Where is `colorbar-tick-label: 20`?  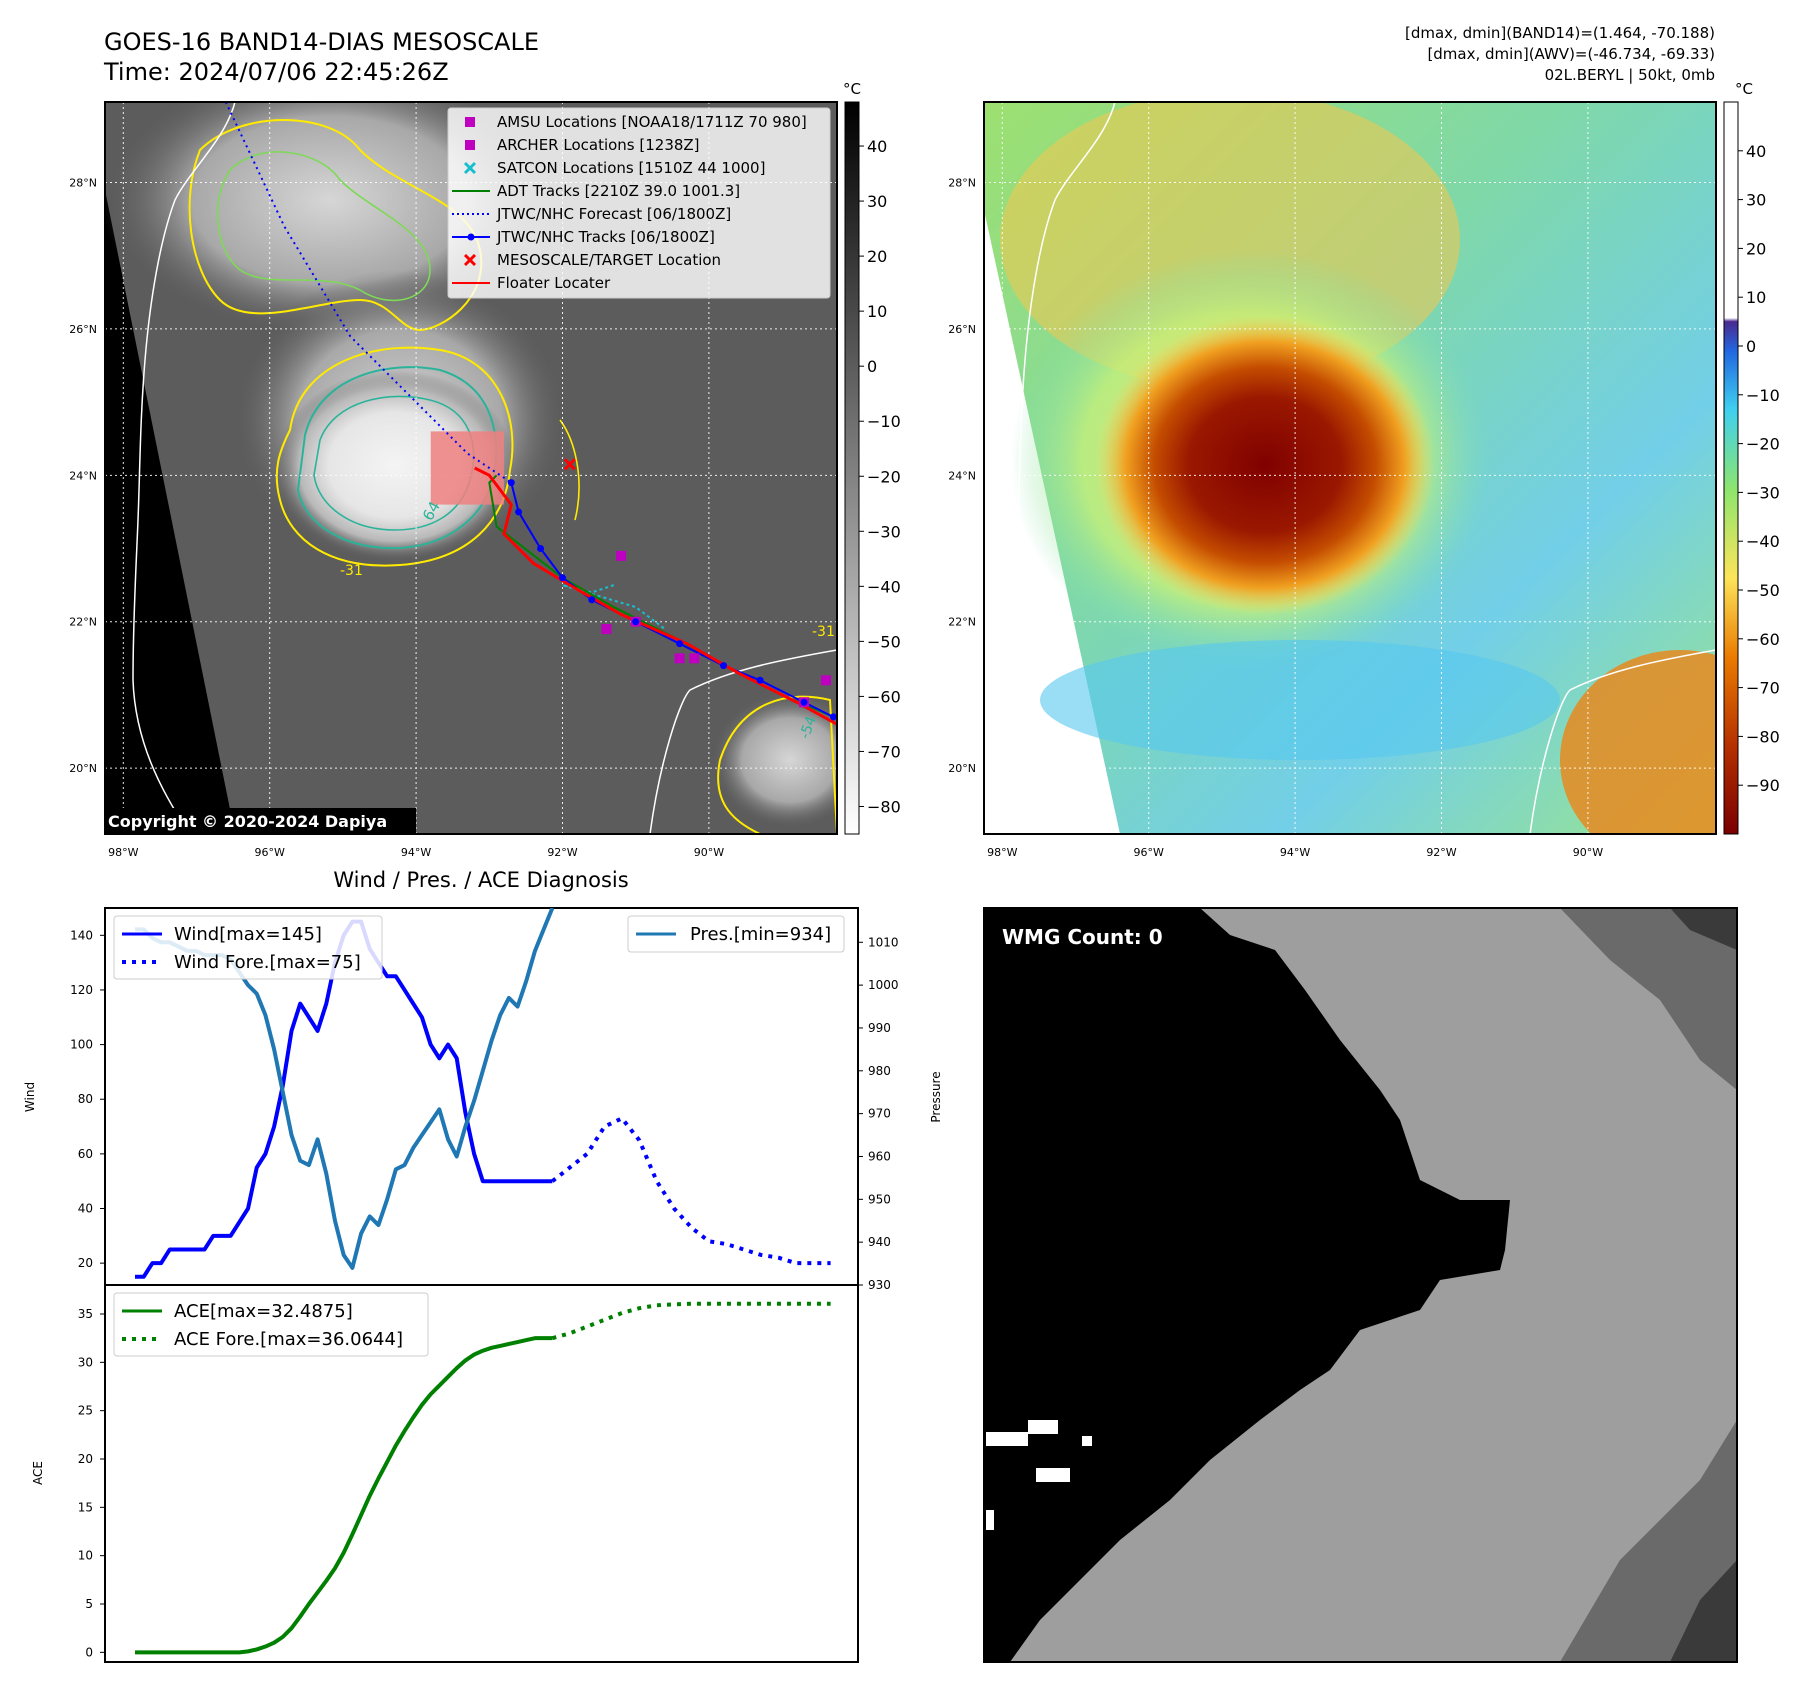
colorbar-tick-label: 20 is located at coordinates (1756, 248).